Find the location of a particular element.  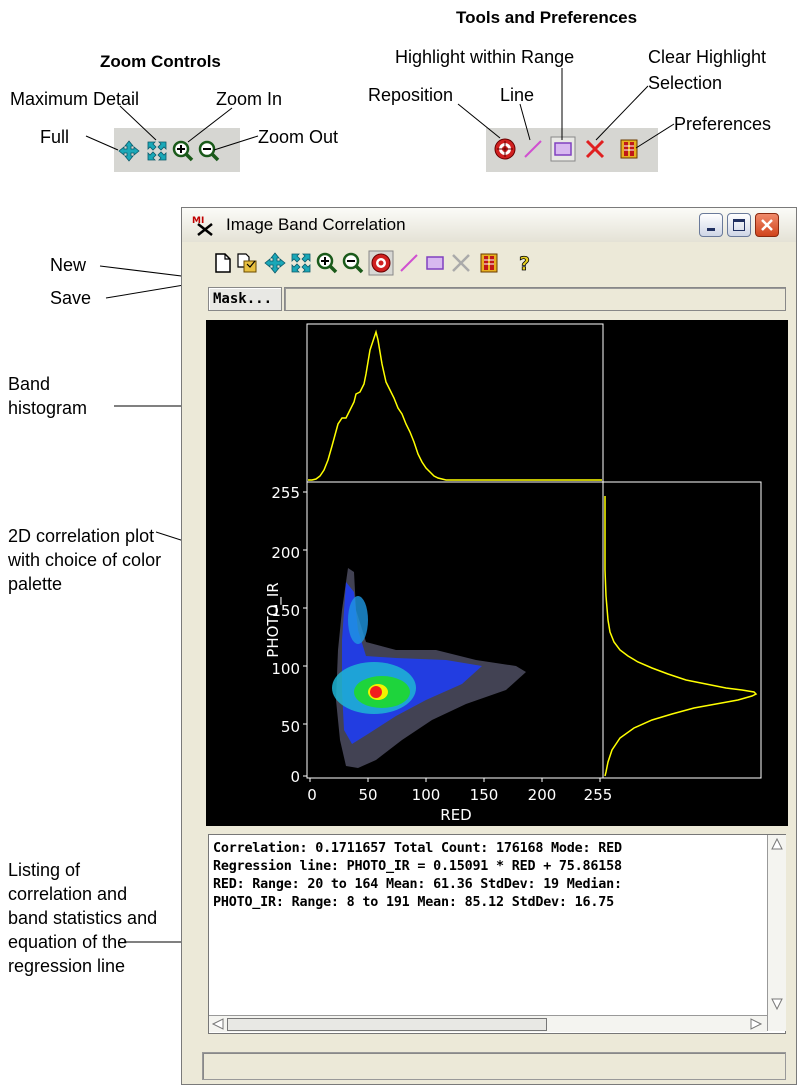

svg-text: MI is located at coordinates (198, 221).